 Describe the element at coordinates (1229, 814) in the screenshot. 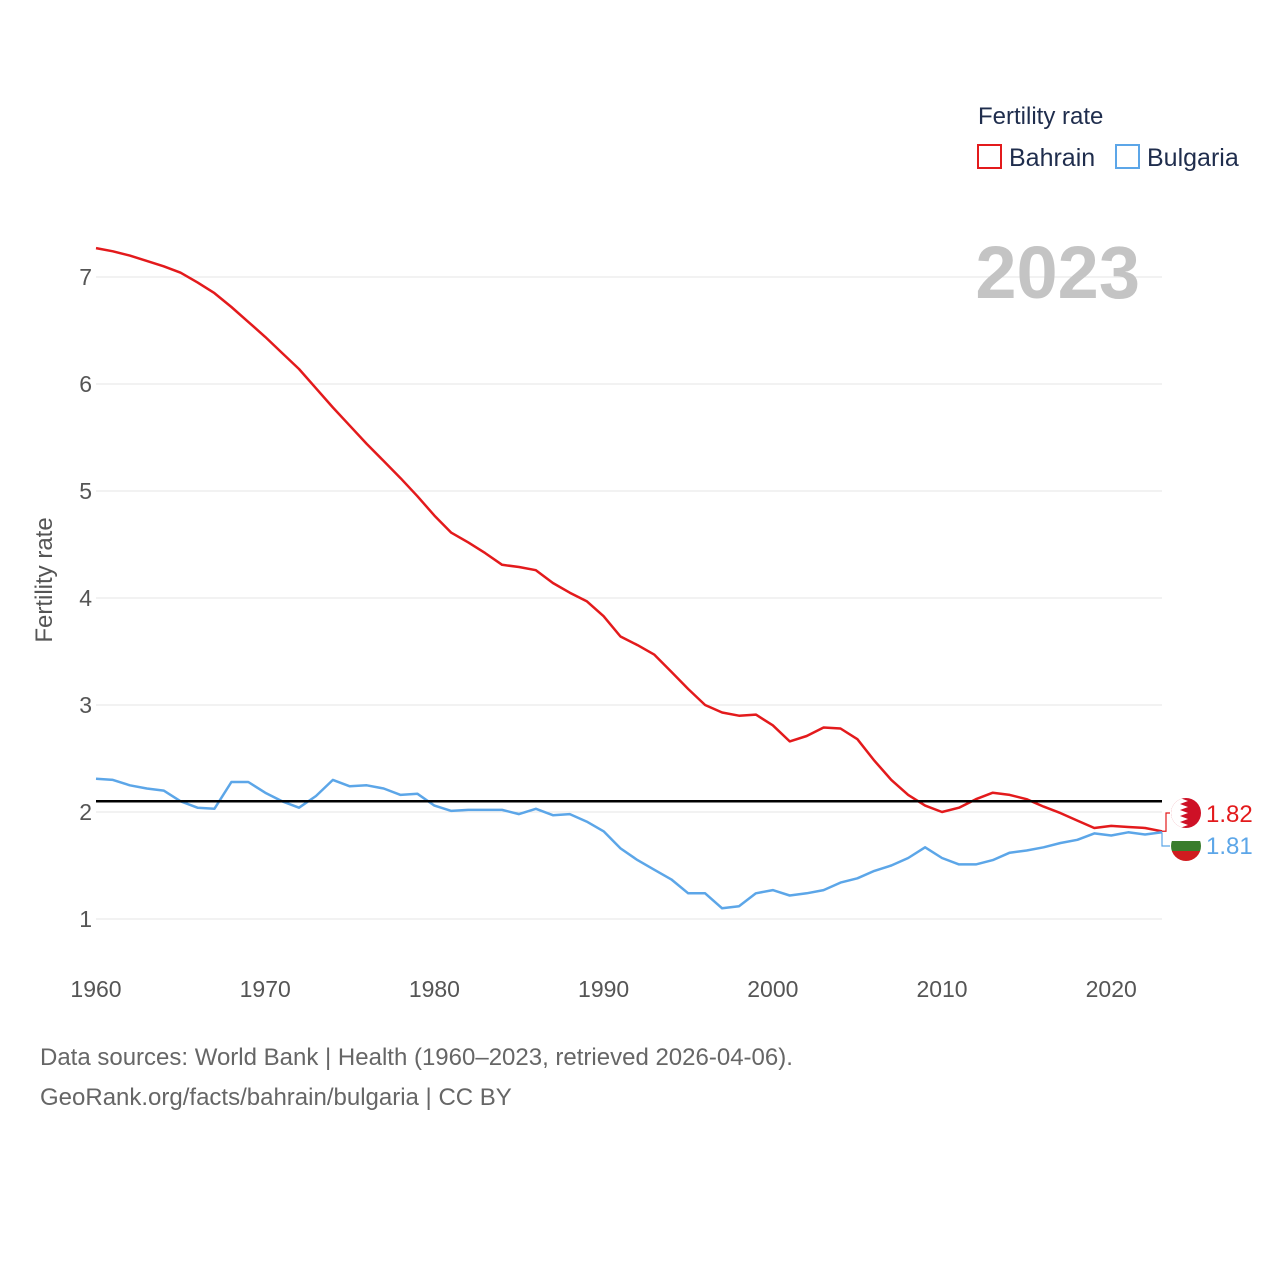

I see `bahrain-end-value: 1.82` at that location.